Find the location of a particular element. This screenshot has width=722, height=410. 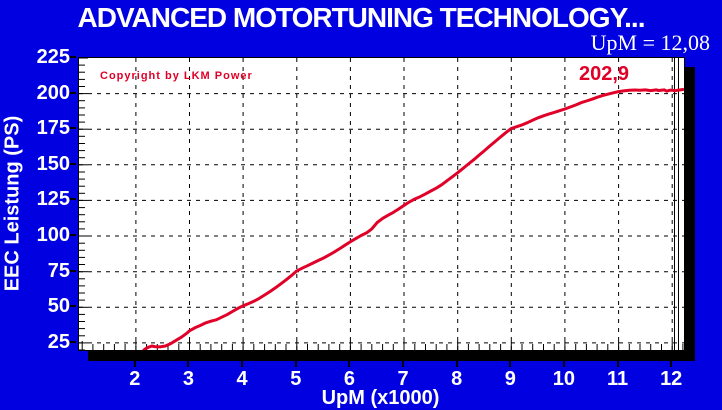

x-tick-label: 9 is located at coordinates (510, 379).